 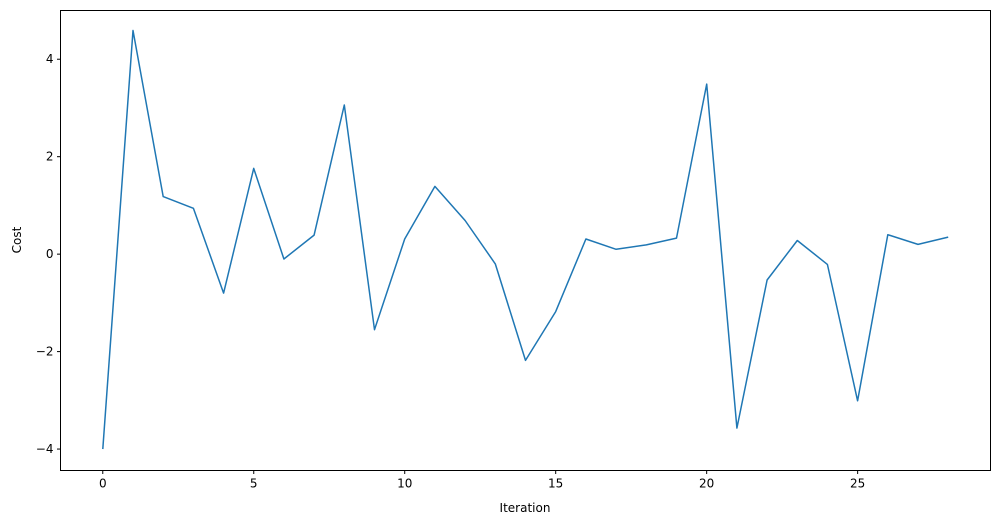 I want to click on y-tick-label: −4, so click(x=45, y=449).